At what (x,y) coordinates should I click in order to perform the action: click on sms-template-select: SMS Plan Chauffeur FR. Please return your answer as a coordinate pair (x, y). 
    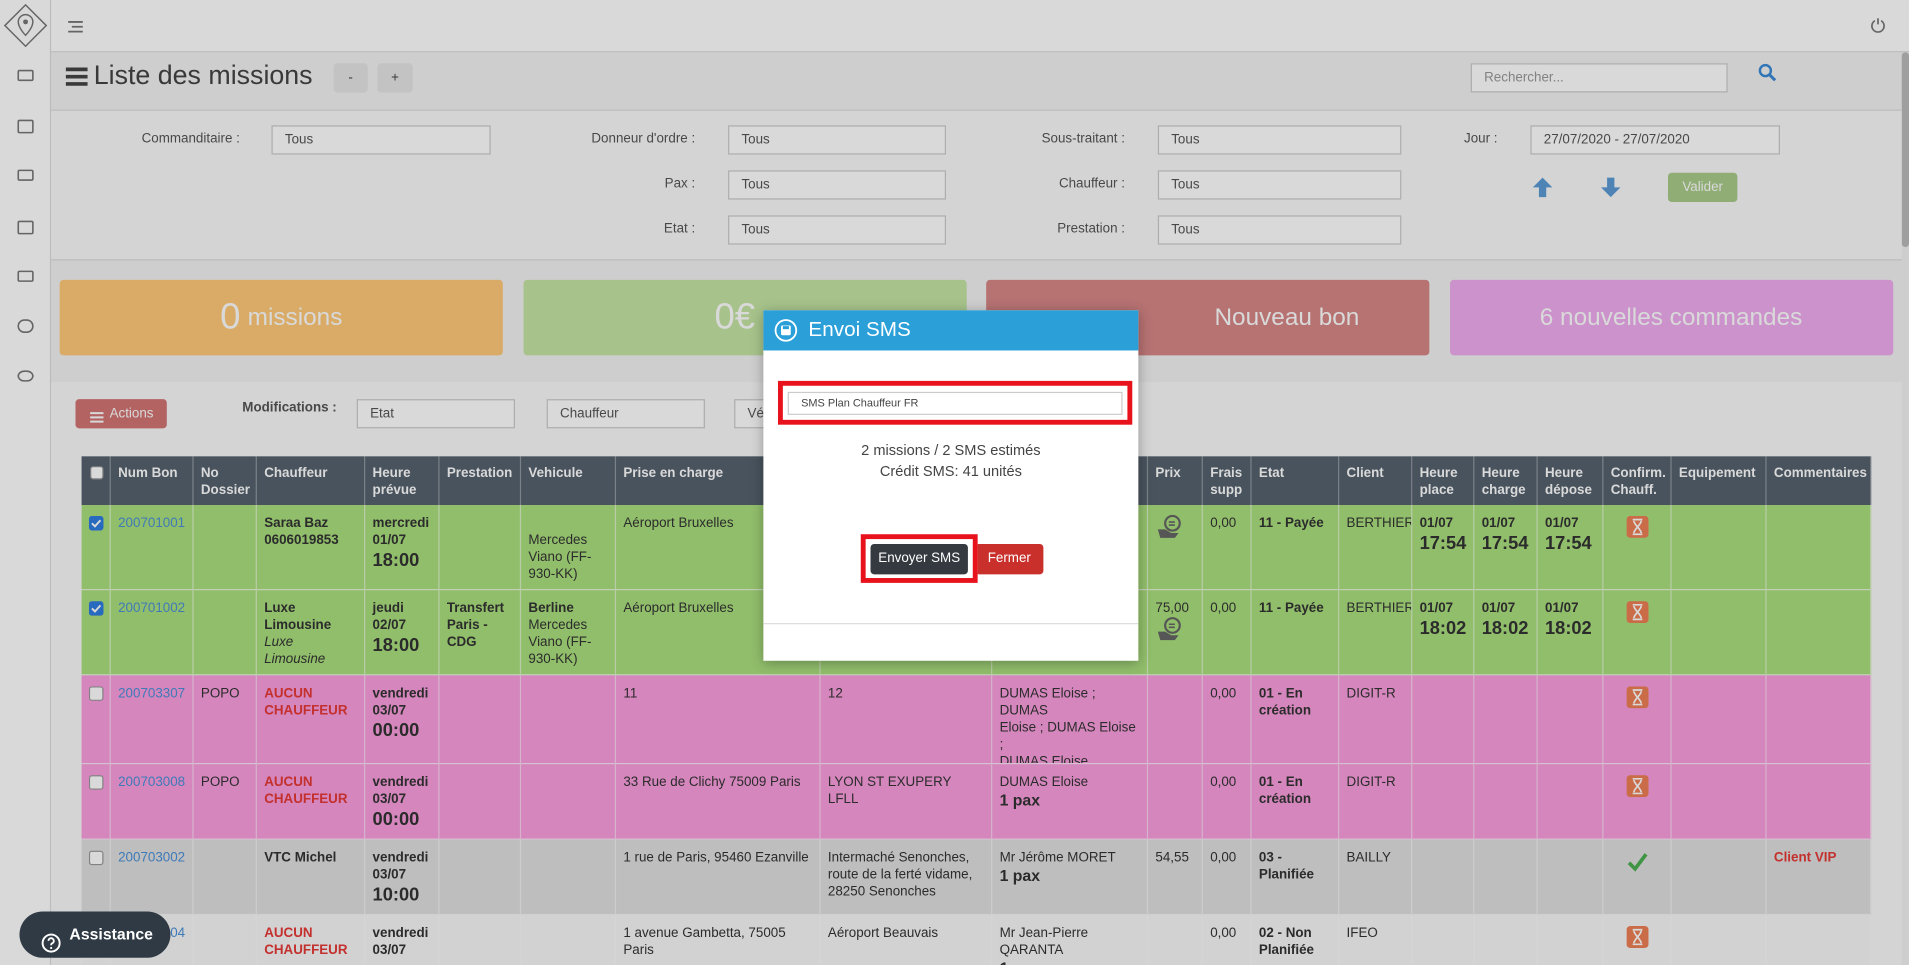
    Looking at the image, I should click on (955, 403).